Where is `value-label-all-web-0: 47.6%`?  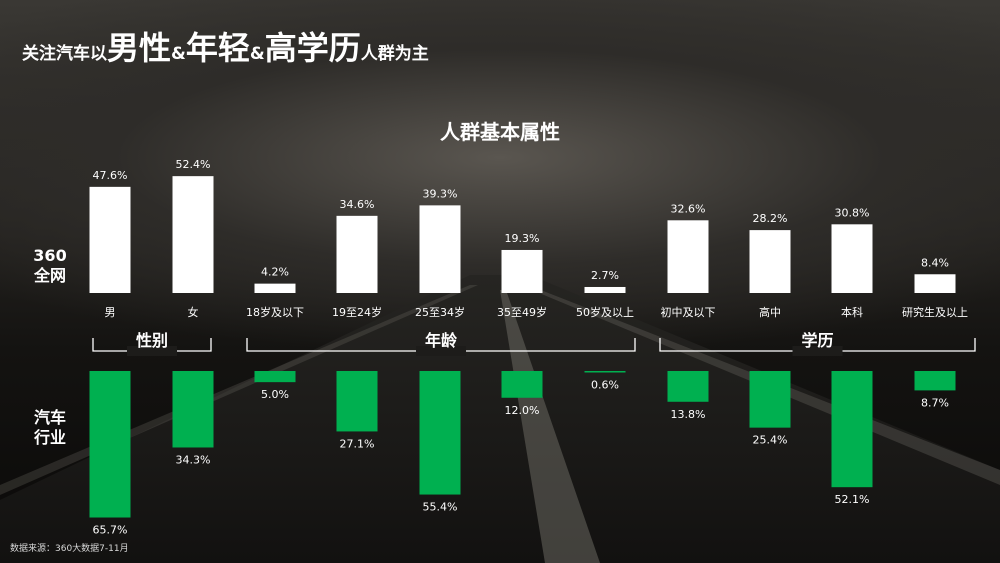 value-label-all-web-0: 47.6% is located at coordinates (110, 175).